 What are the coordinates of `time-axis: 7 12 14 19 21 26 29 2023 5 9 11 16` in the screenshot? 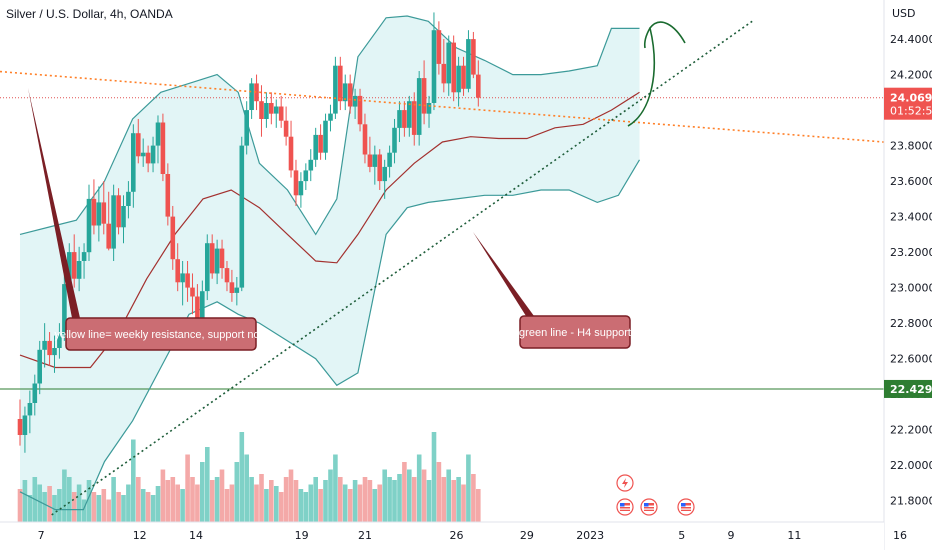 It's located at (453, 535).